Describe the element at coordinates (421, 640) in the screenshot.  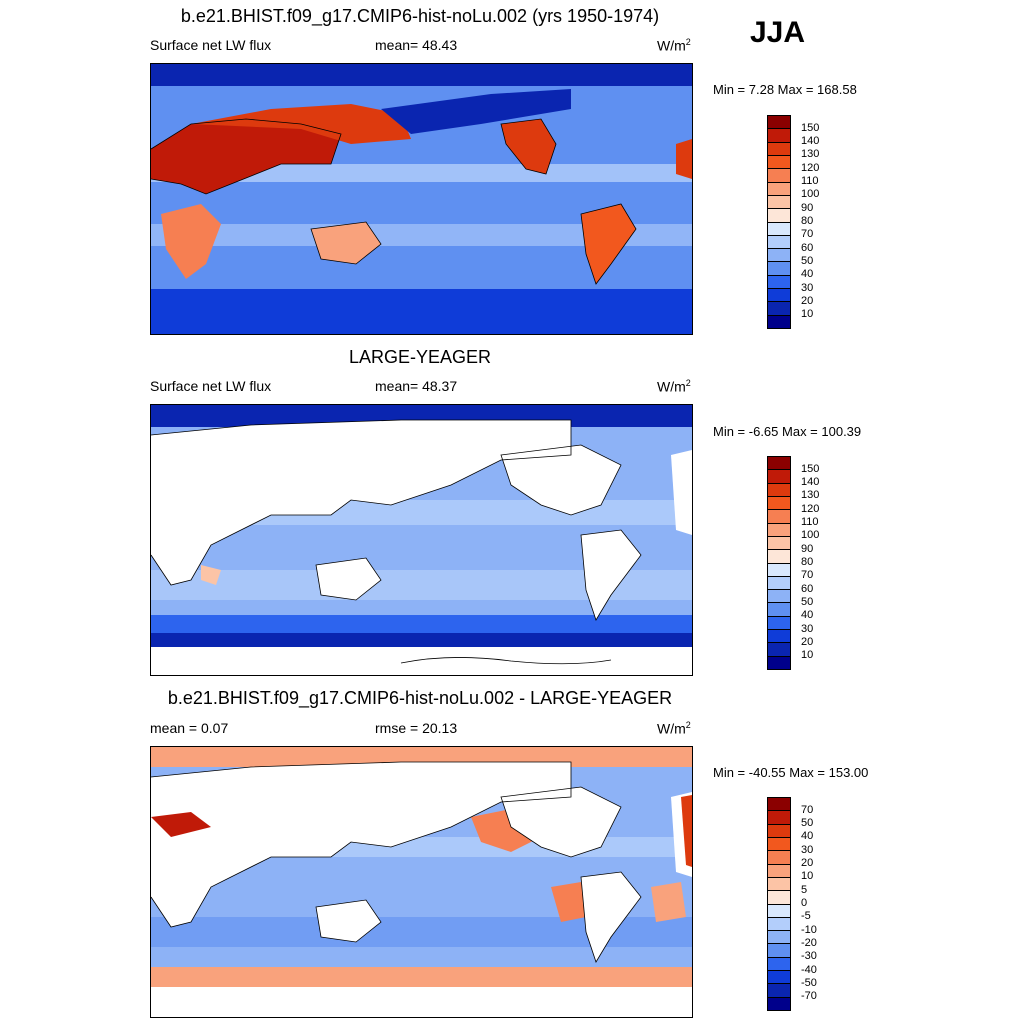
I see `antarctic-band` at that location.